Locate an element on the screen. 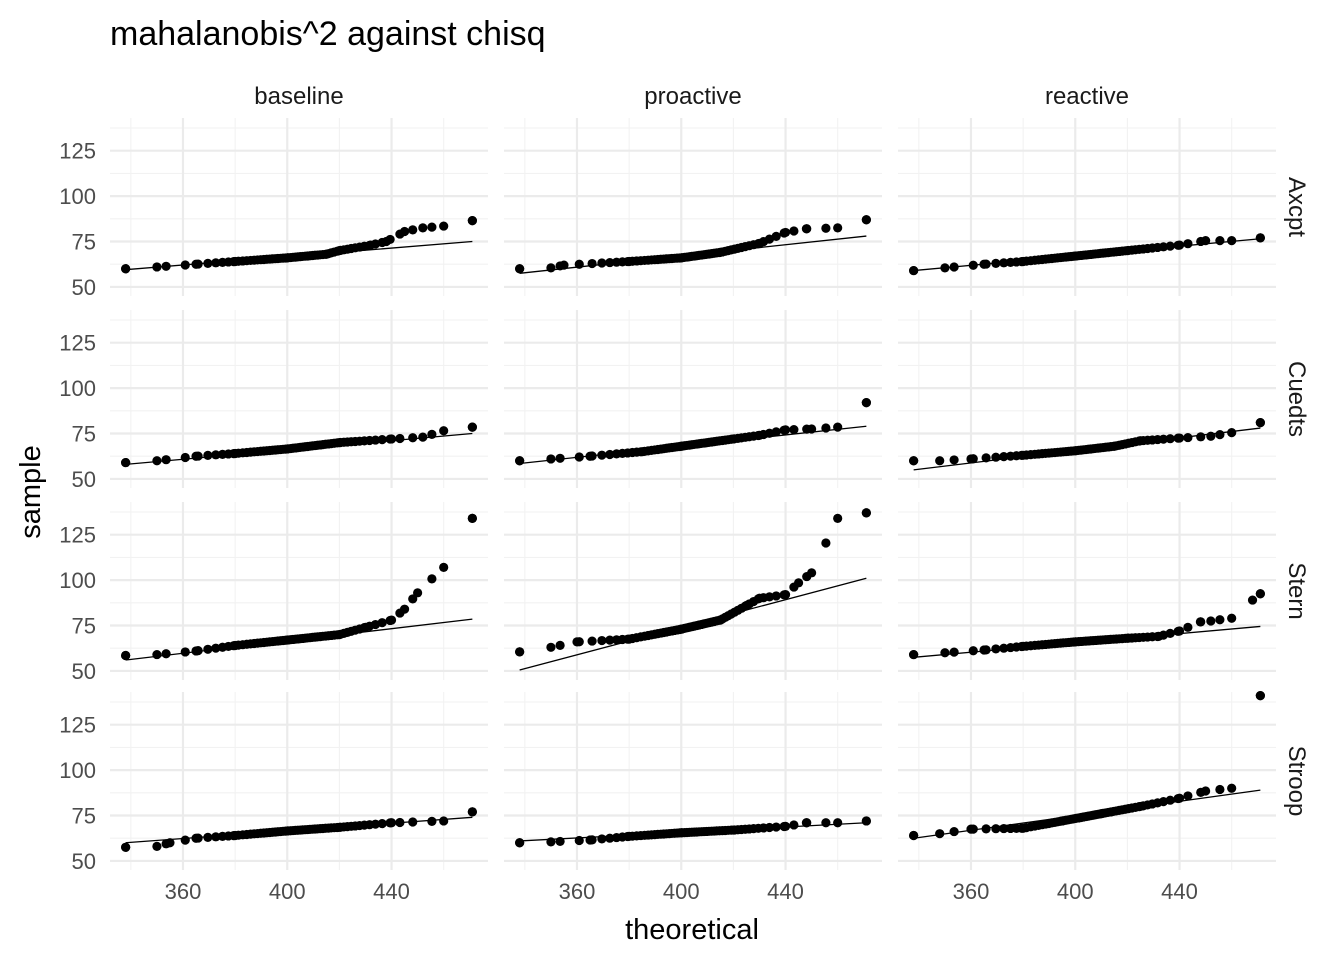  panel-axcpt-baseline is located at coordinates (299, 207).